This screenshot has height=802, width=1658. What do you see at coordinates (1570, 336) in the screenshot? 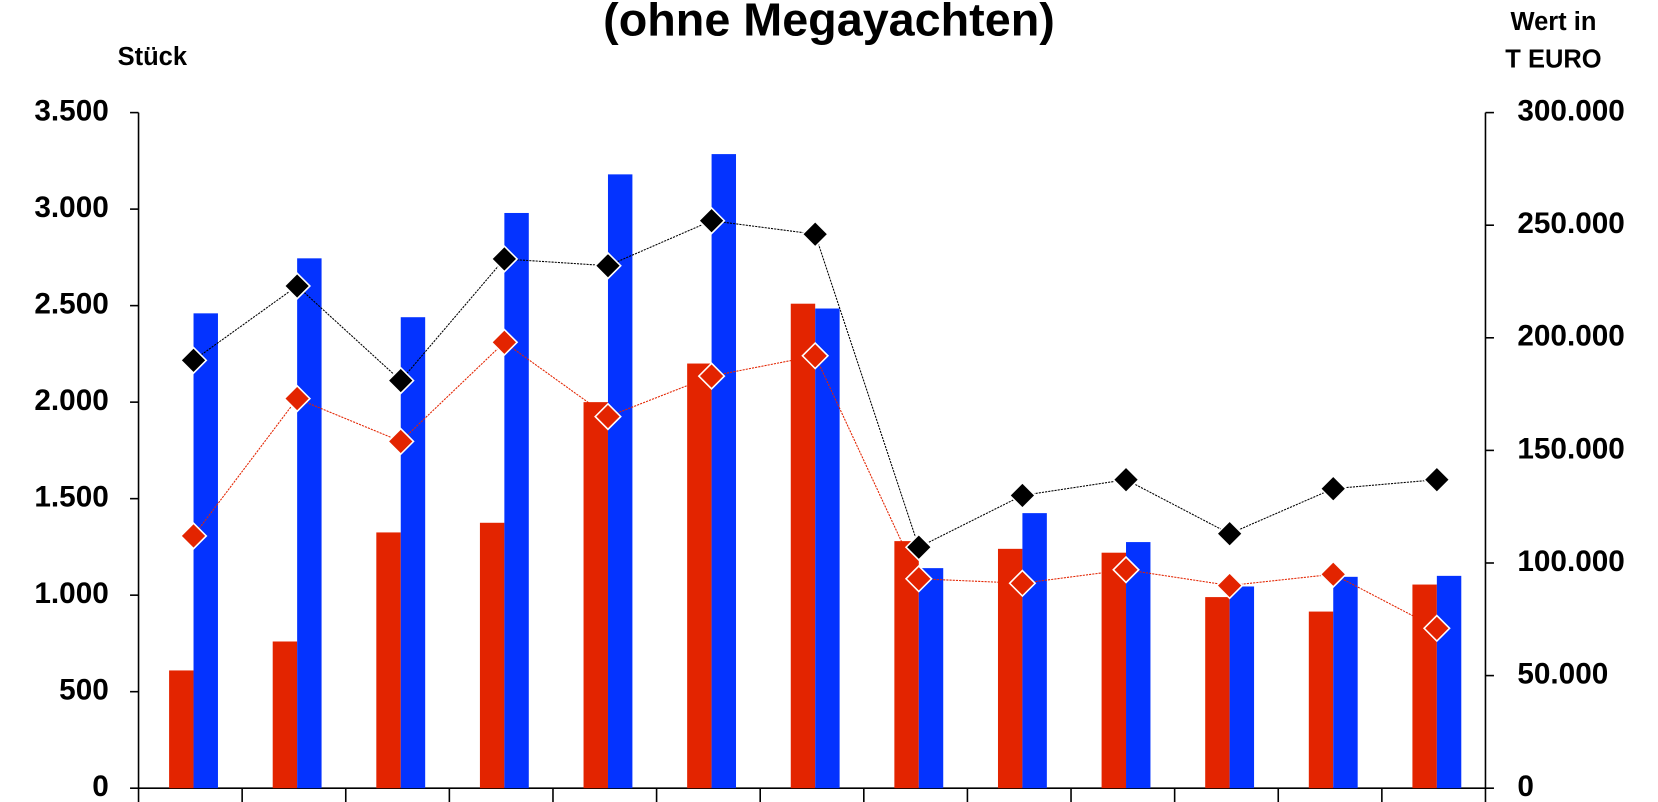
I see `y2-tick-label: 200.000` at bounding box center [1570, 336].